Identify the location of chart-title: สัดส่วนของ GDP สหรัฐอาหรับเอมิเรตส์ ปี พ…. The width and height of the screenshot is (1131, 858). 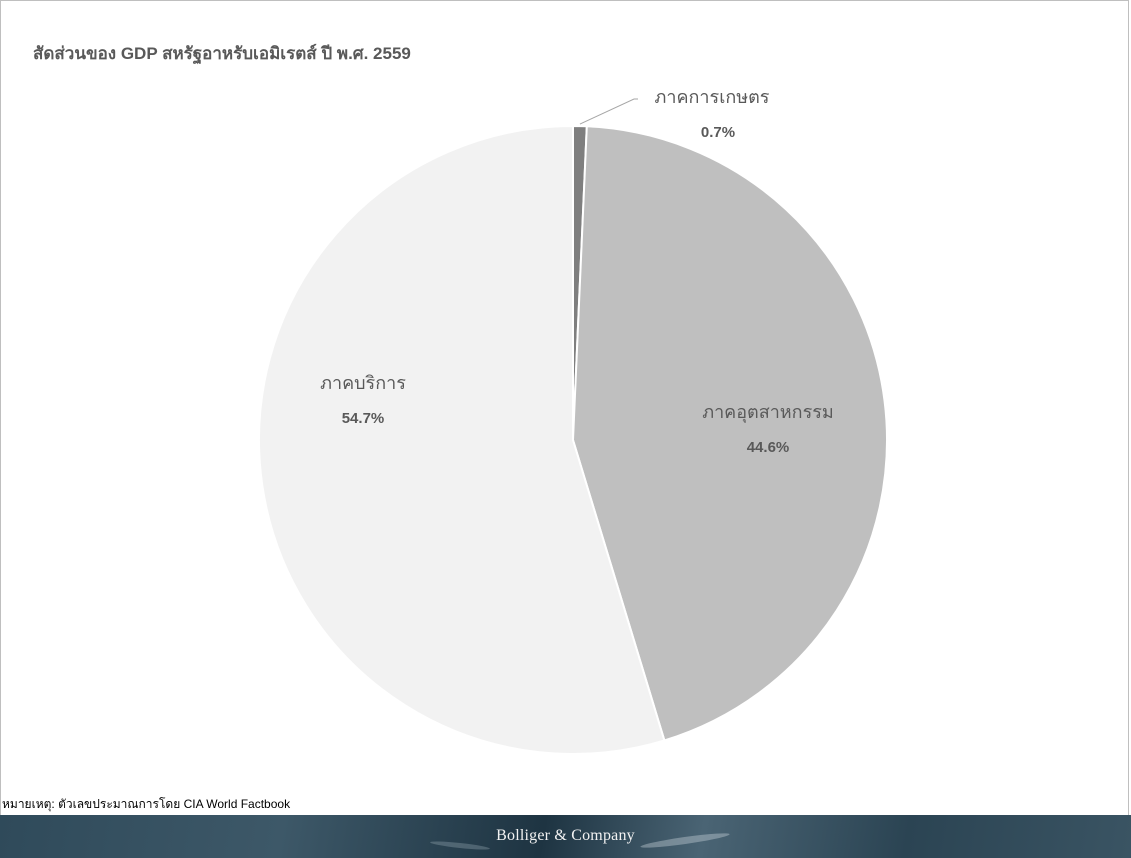
(222, 53).